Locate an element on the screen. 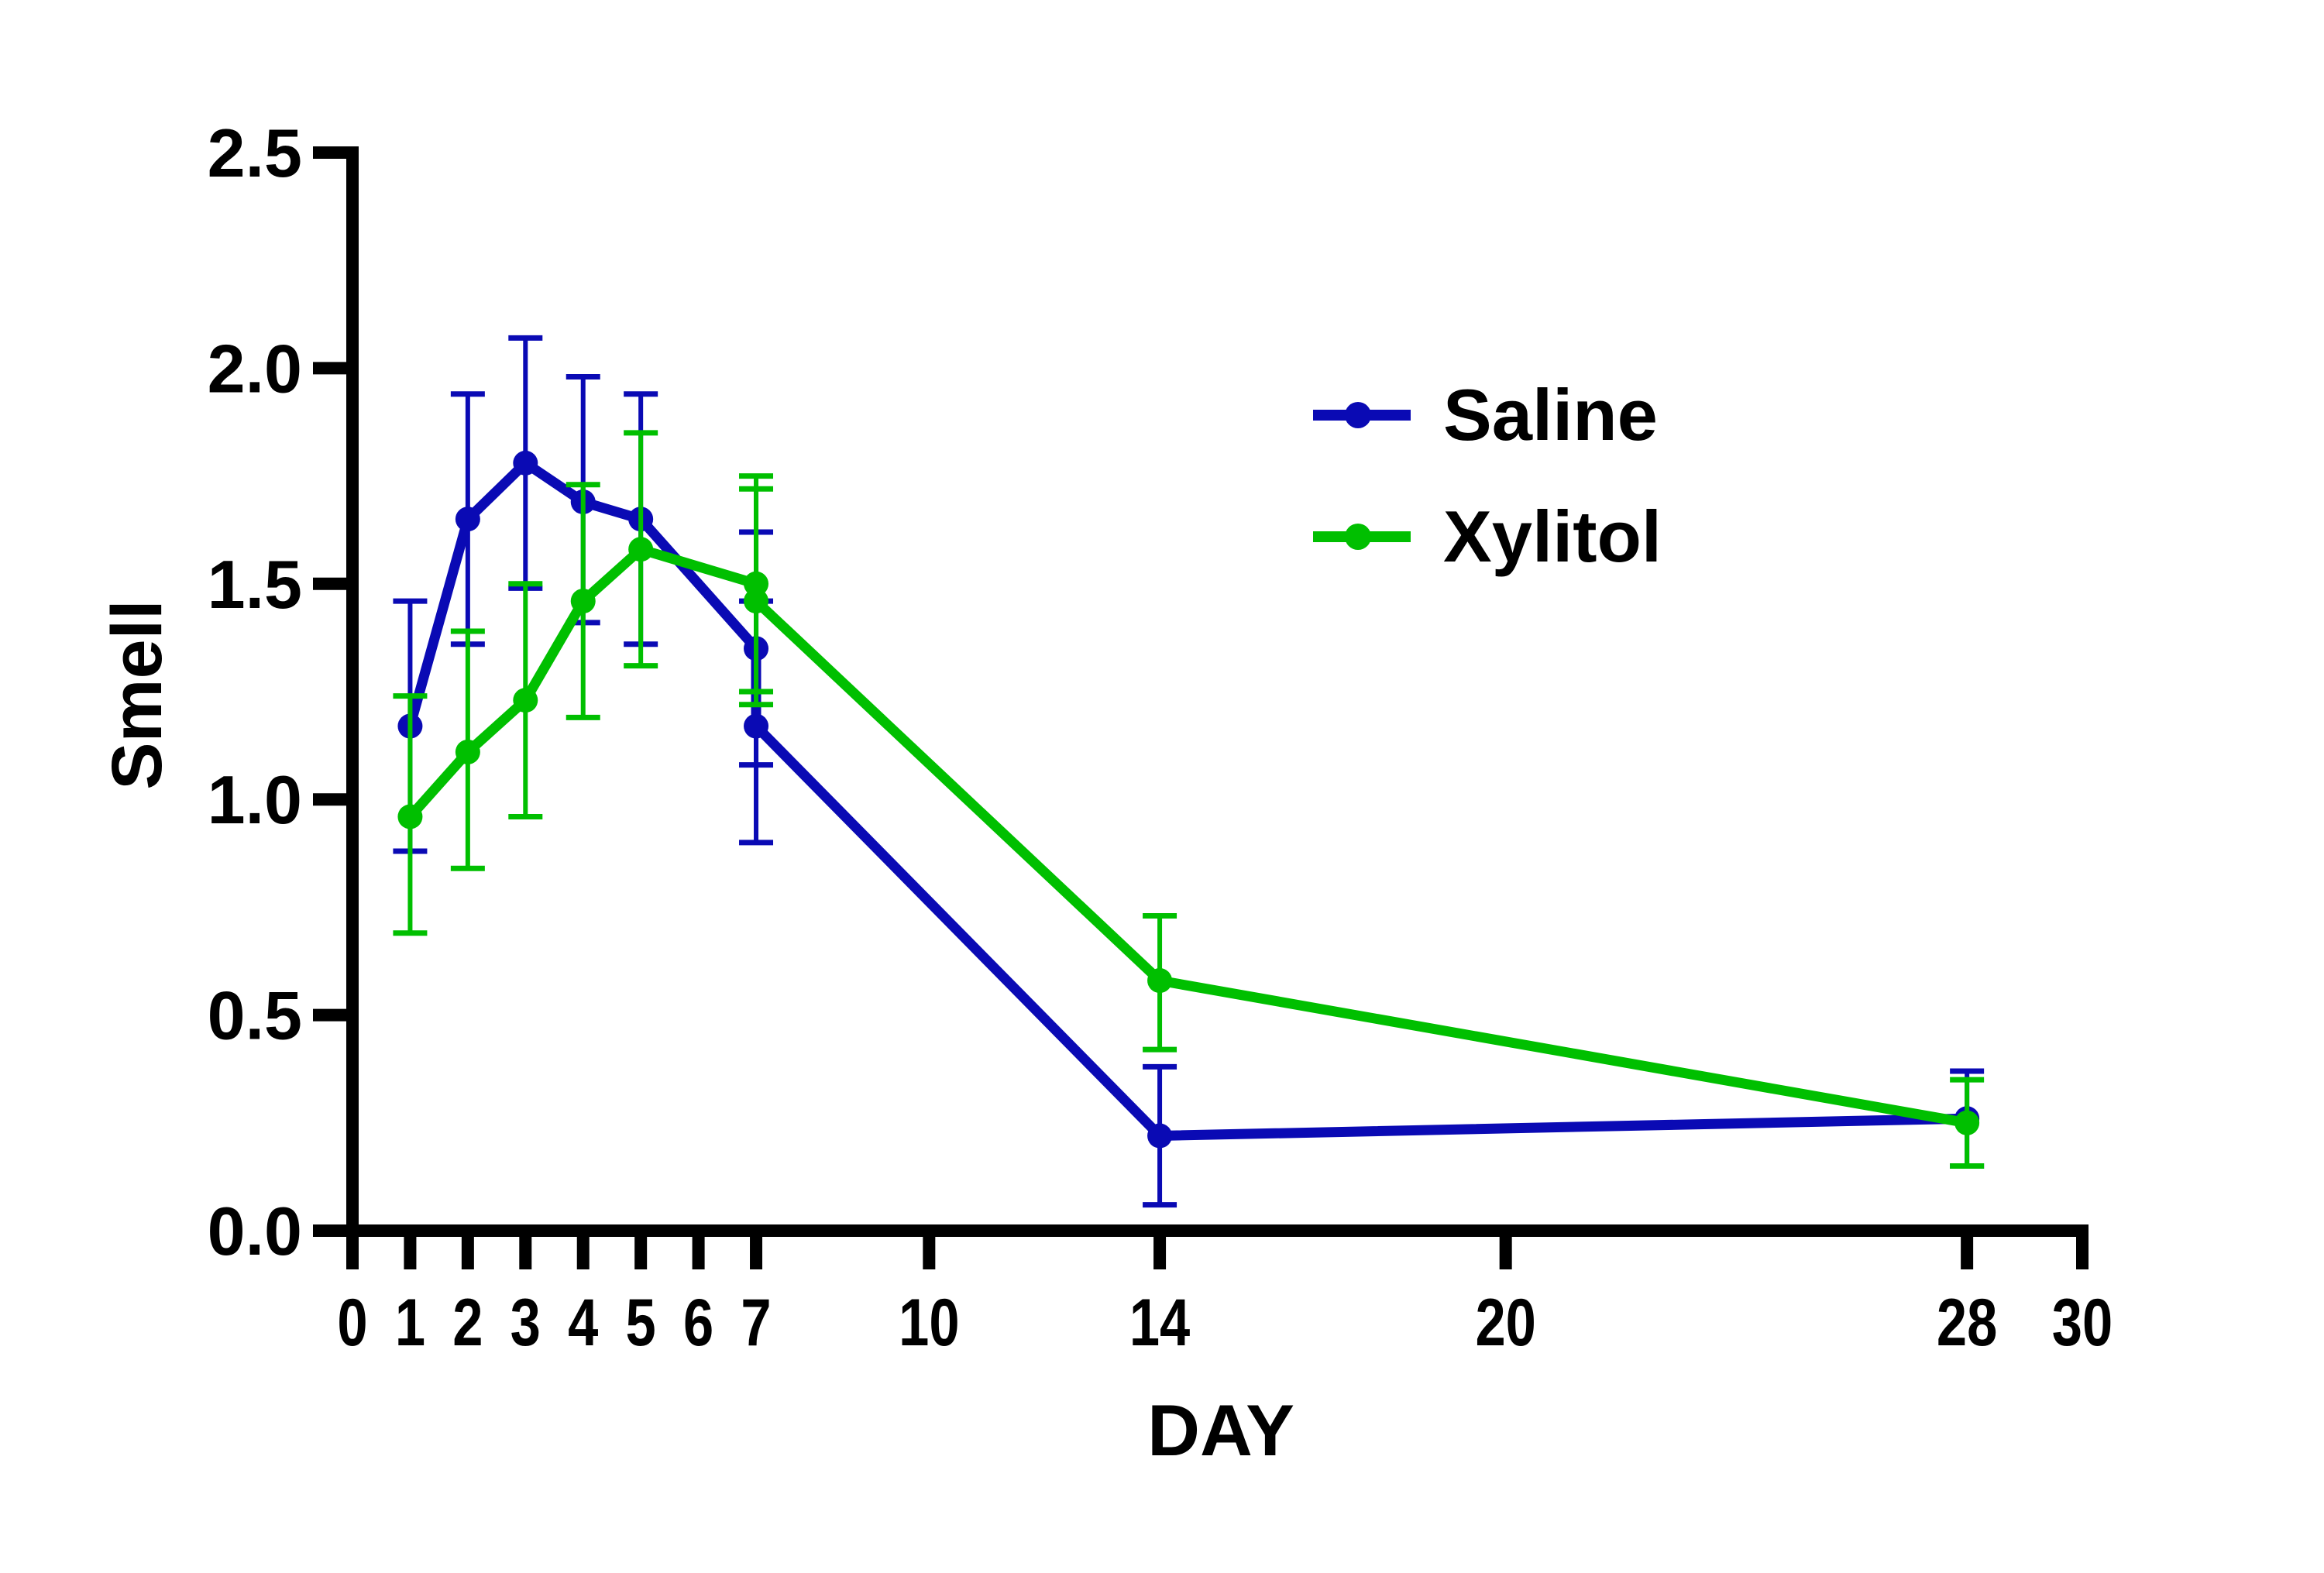 This screenshot has height=1573, width=2324. x-tick-label: 0 is located at coordinates (352, 1322).